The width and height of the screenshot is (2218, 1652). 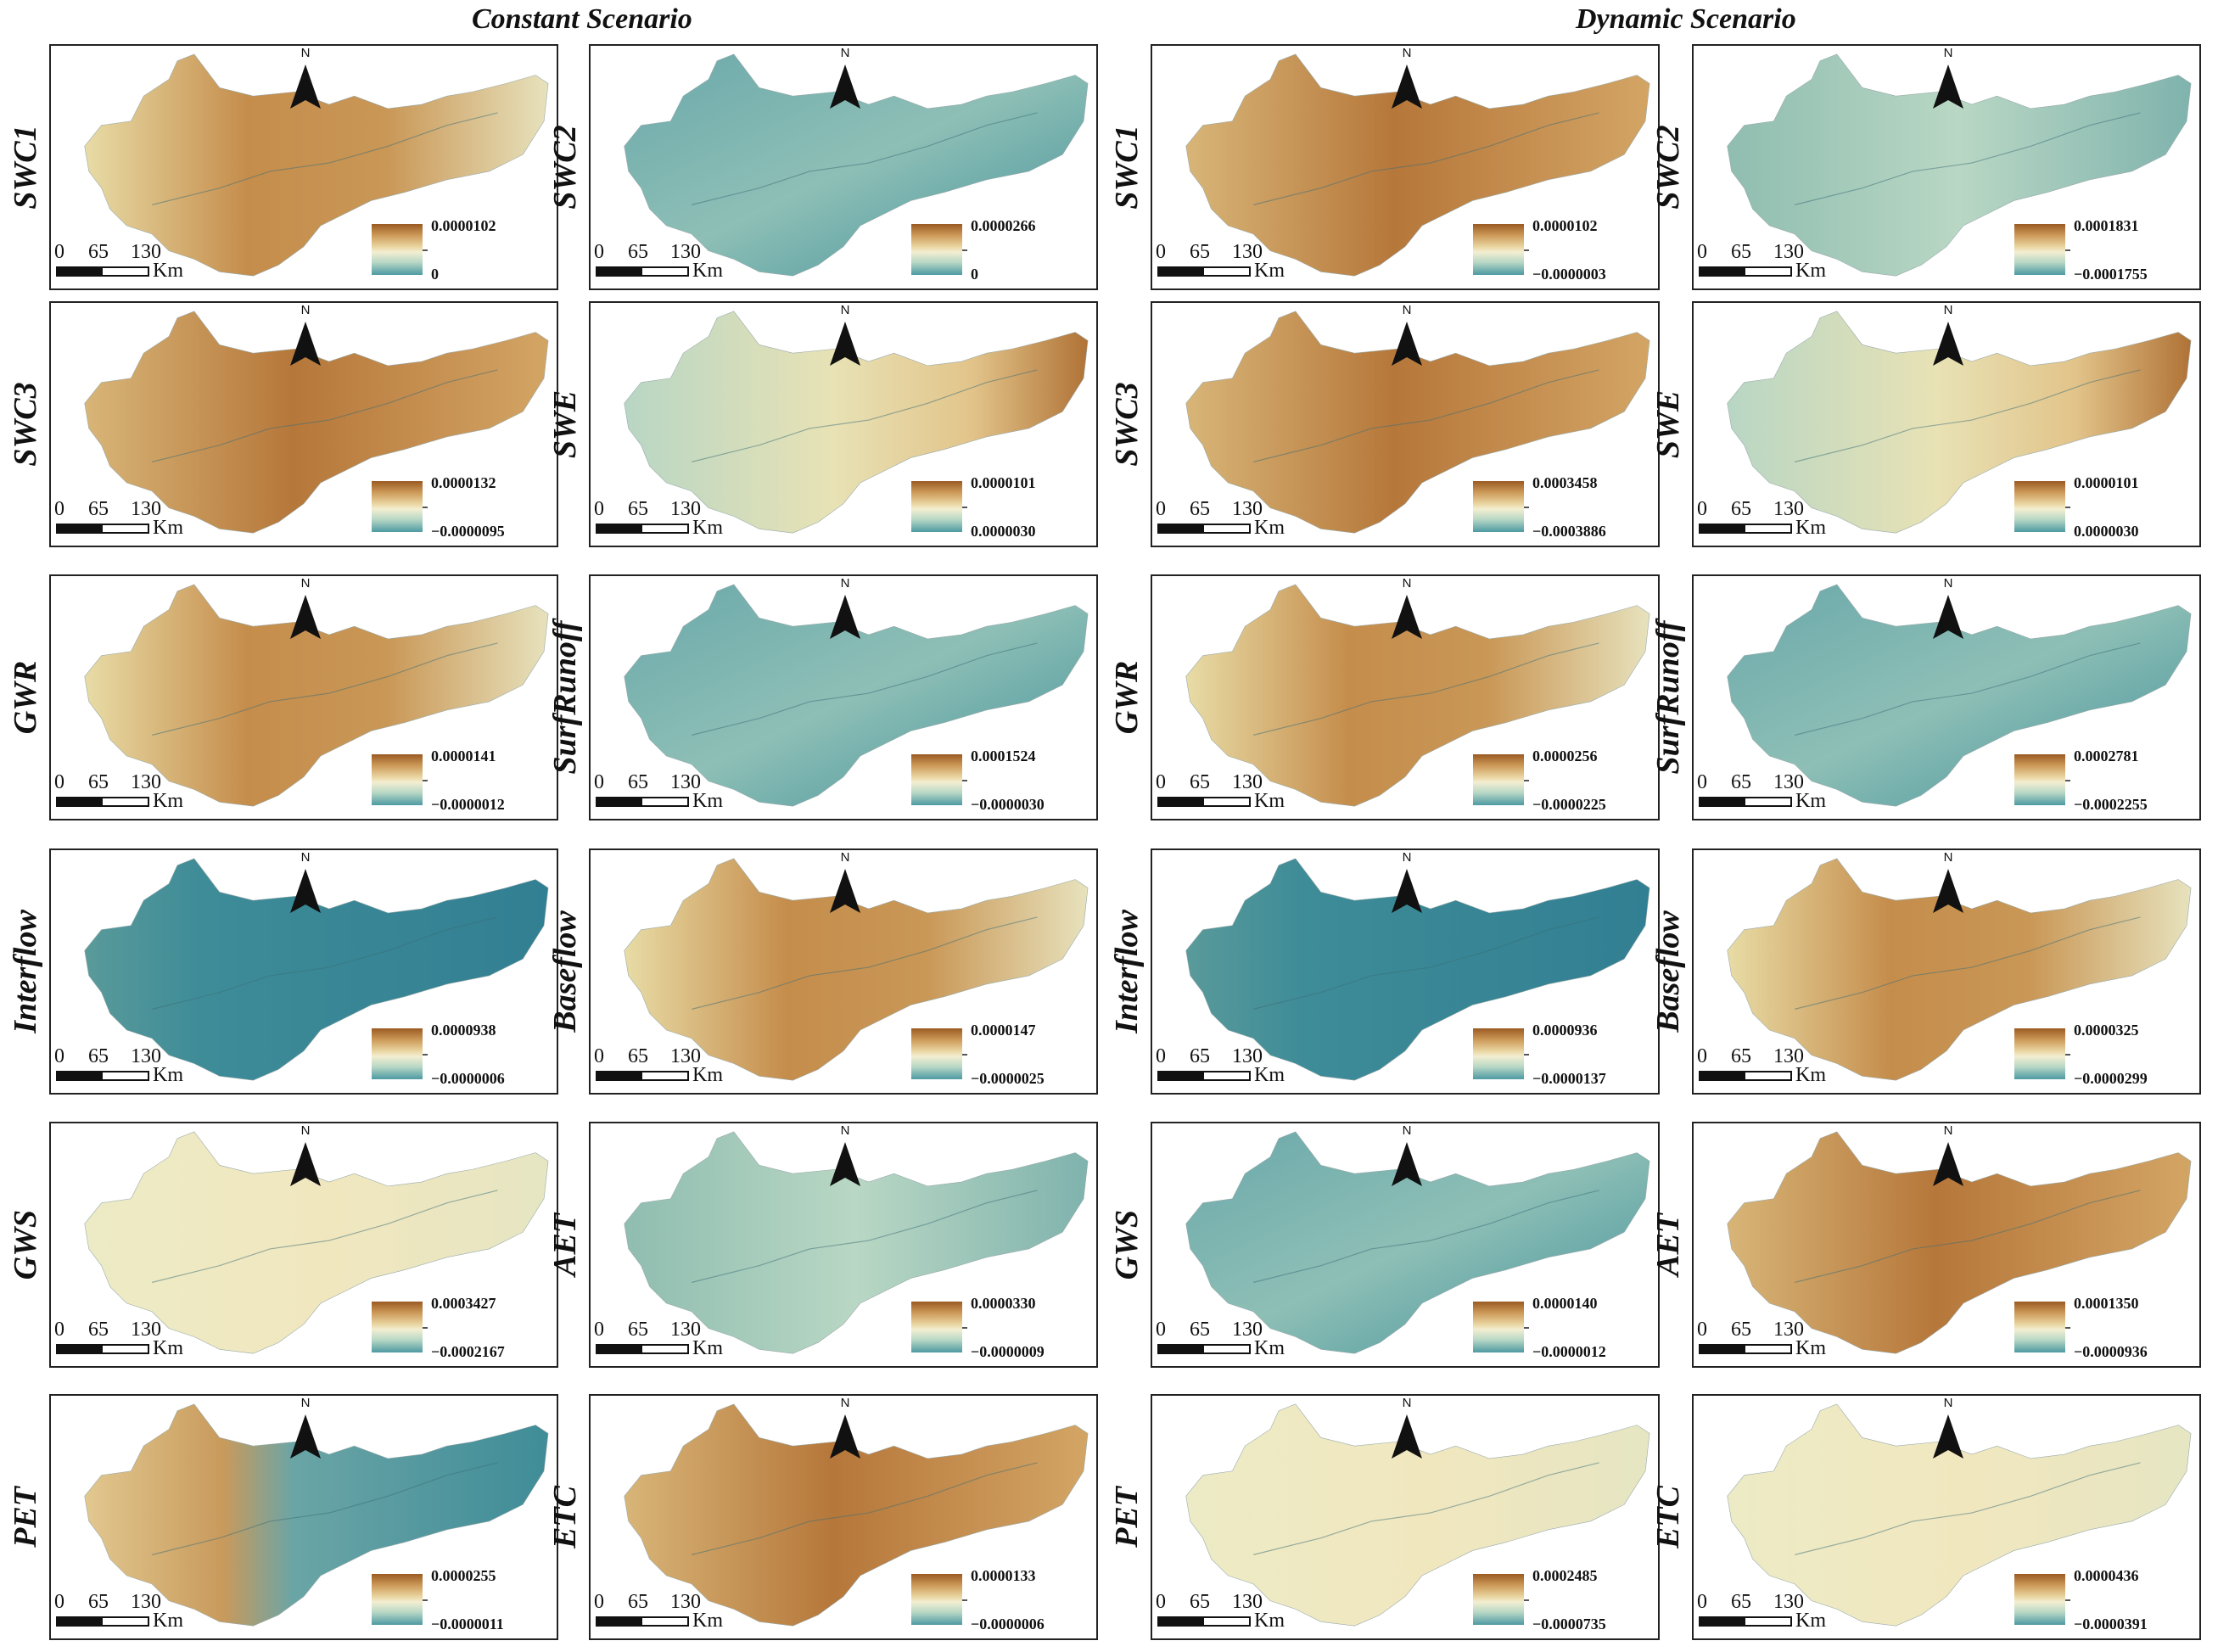 What do you see at coordinates (975, 274) in the screenshot?
I see `legend-min-value: 0` at bounding box center [975, 274].